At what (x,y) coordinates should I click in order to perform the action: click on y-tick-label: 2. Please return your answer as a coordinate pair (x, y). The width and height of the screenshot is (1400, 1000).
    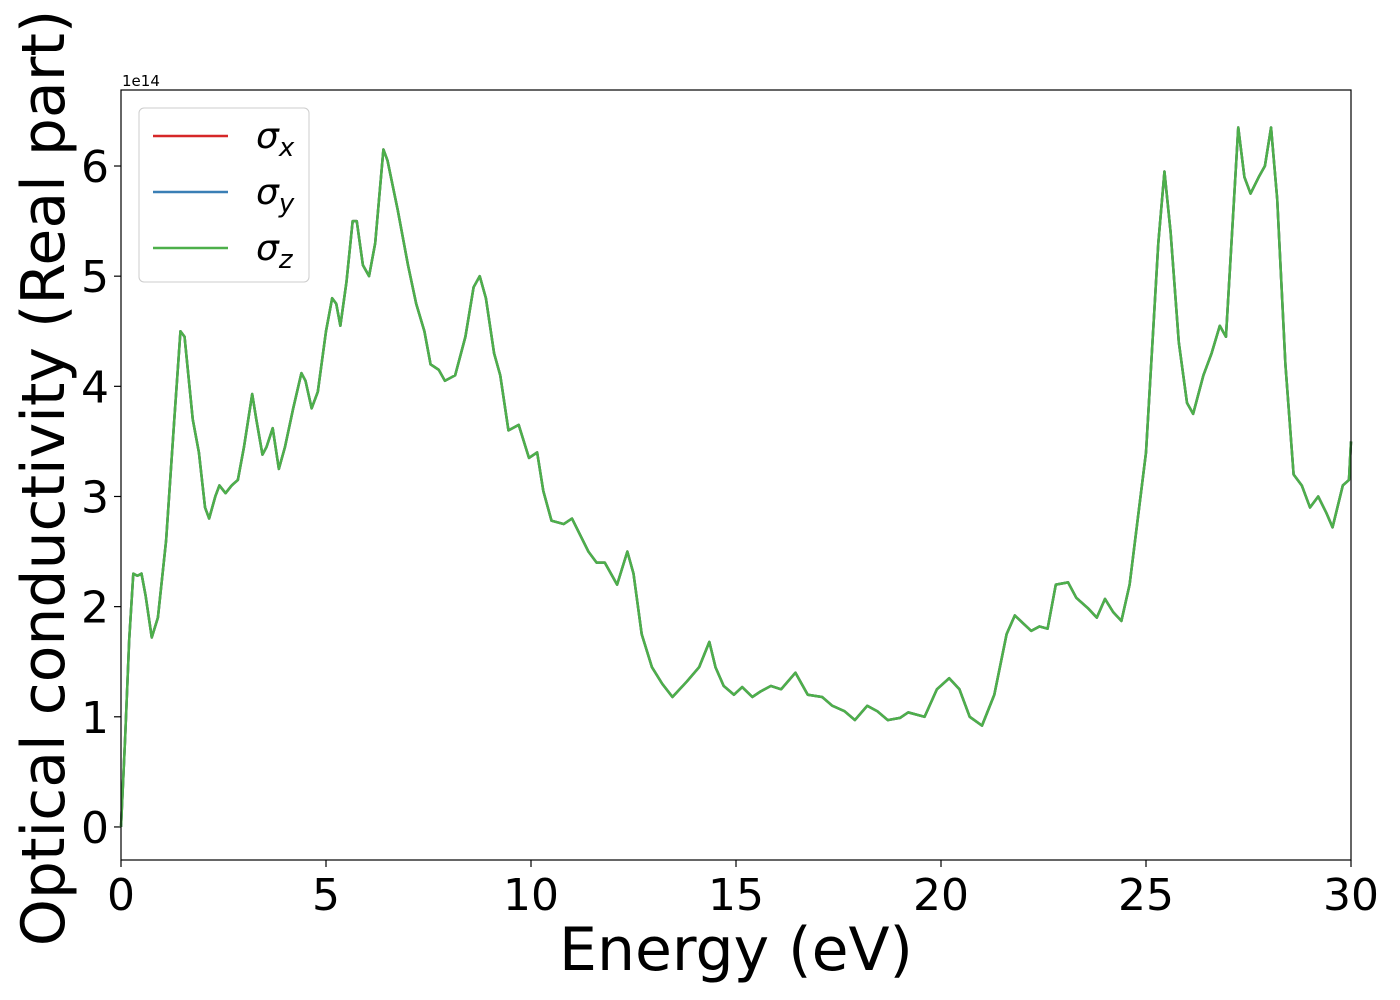
    Looking at the image, I should click on (95, 608).